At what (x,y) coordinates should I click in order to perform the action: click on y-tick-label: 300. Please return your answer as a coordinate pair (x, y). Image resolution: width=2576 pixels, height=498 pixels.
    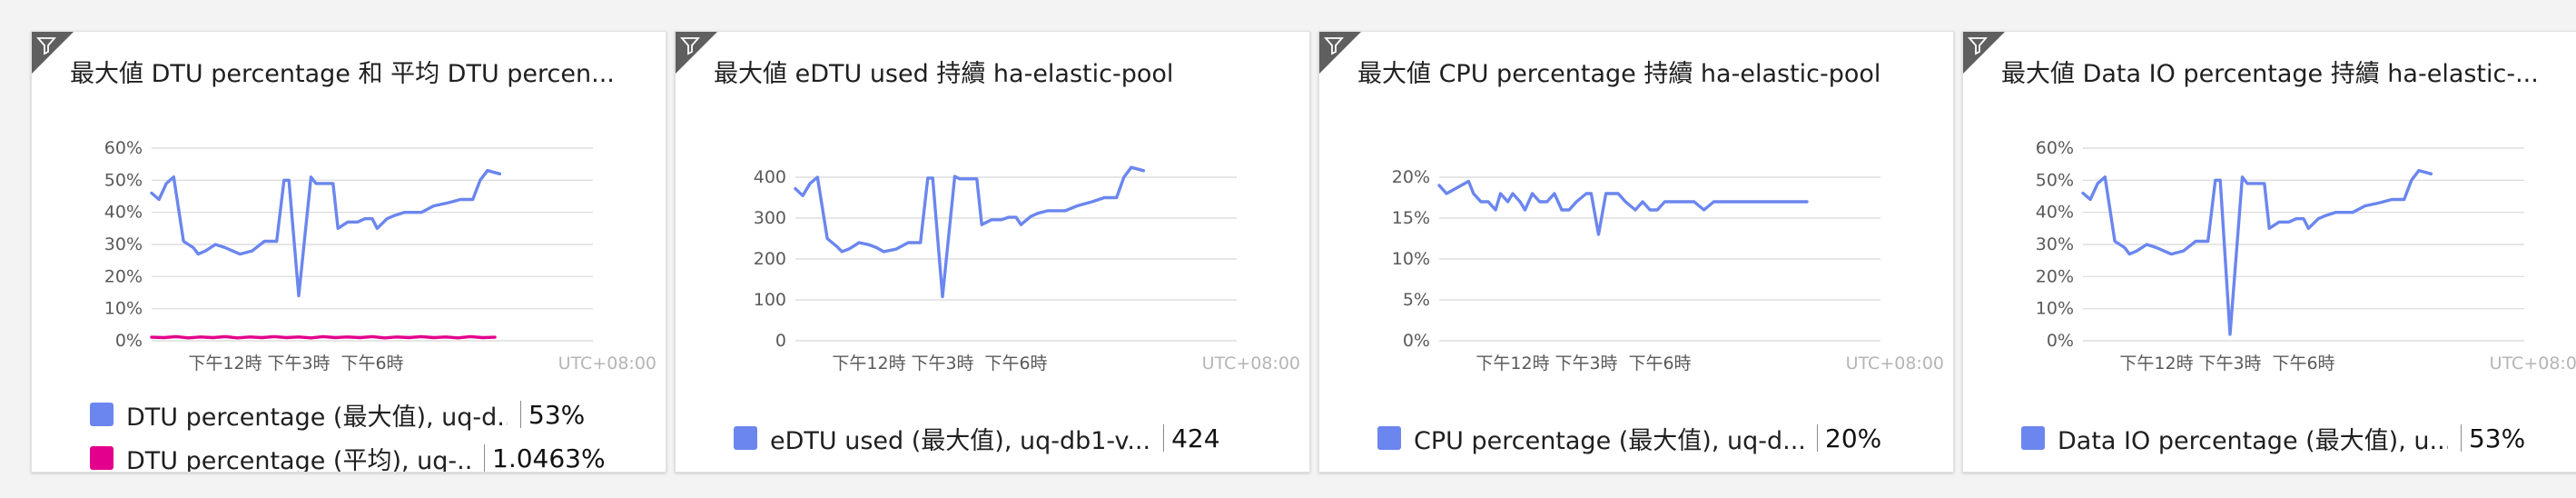
    Looking at the image, I should click on (770, 218).